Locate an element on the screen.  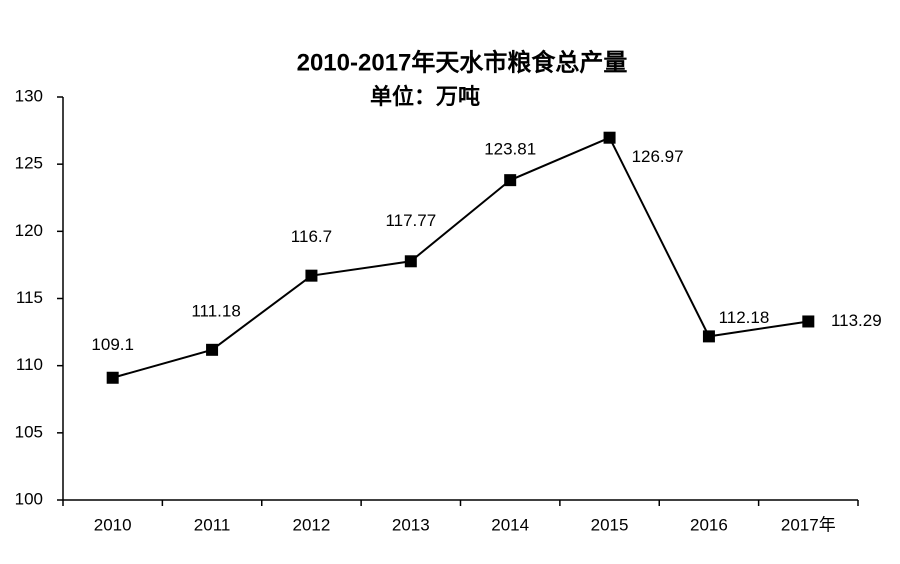
y-tick-label: 115 is located at coordinates (29, 297).